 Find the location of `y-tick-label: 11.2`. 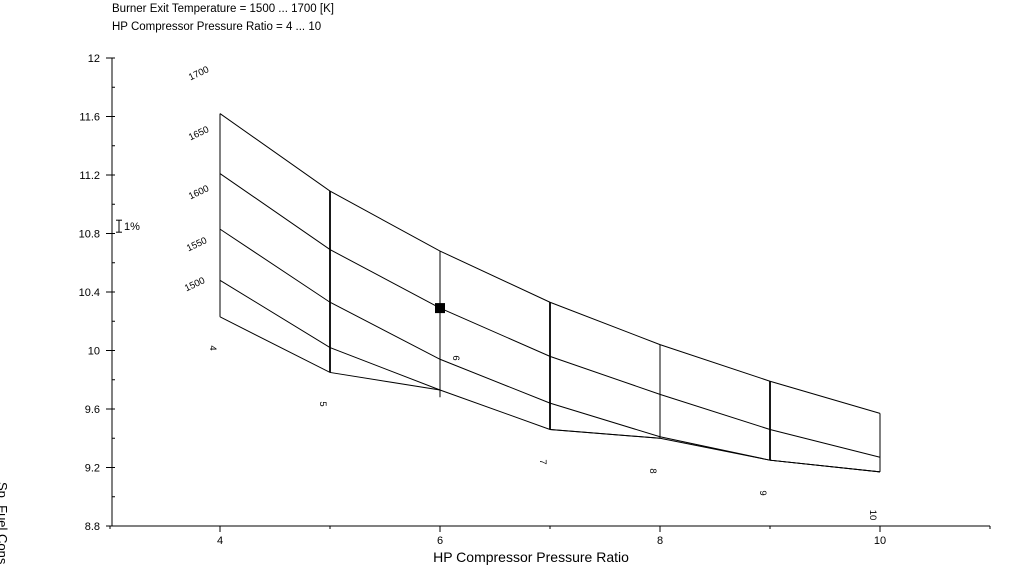

y-tick-label: 11.2 is located at coordinates (89, 176).